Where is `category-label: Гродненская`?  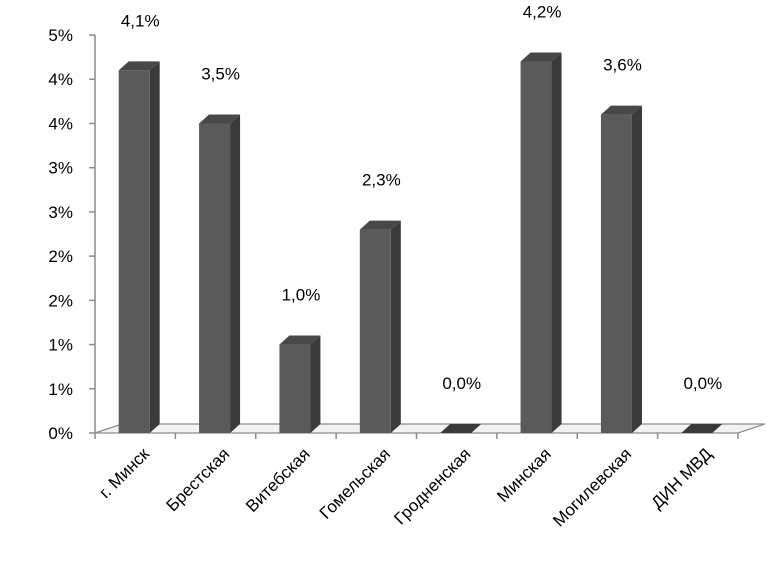
category-label: Гродненская is located at coordinates (432, 486).